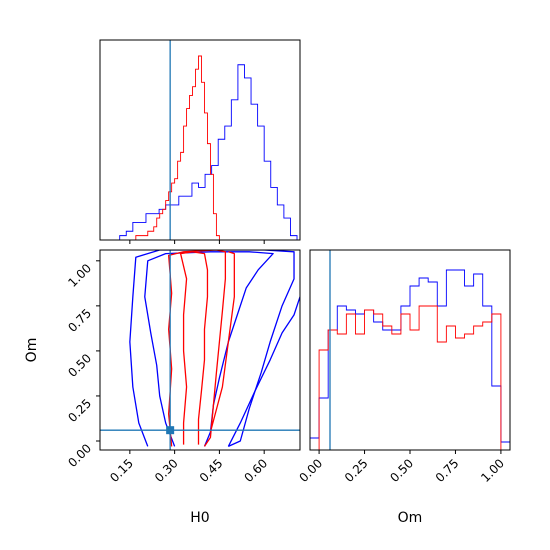 Image resolution: width=550 pixels, height=550 pixels. What do you see at coordinates (79, 455) in the screenshot?
I see `joint-ytick-label-0: 0.00` at bounding box center [79, 455].